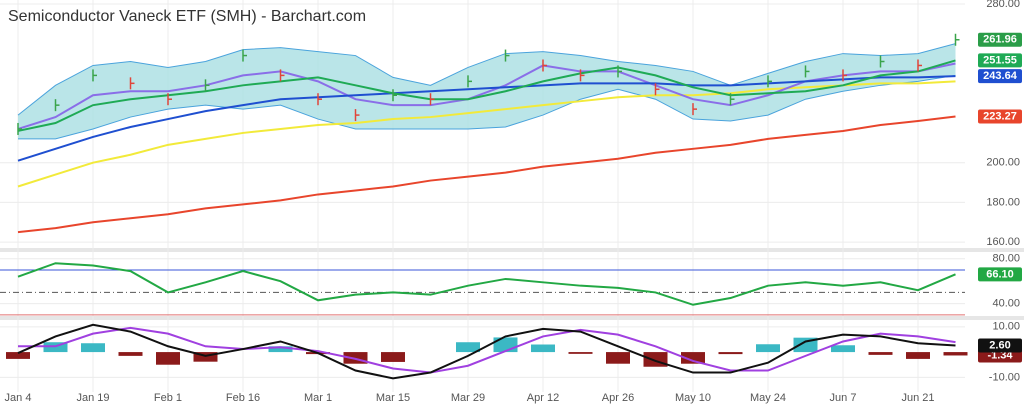 The width and height of the screenshot is (1024, 405). I want to click on x-tick-label: Apr 12, so click(543, 398).